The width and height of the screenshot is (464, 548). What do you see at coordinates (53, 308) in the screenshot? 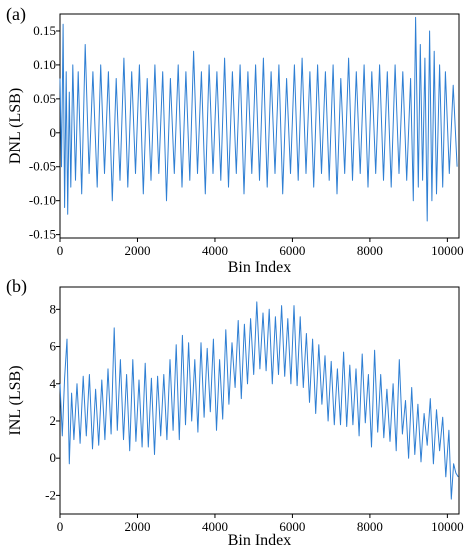
I see `y-tick-label: 8` at bounding box center [53, 308].